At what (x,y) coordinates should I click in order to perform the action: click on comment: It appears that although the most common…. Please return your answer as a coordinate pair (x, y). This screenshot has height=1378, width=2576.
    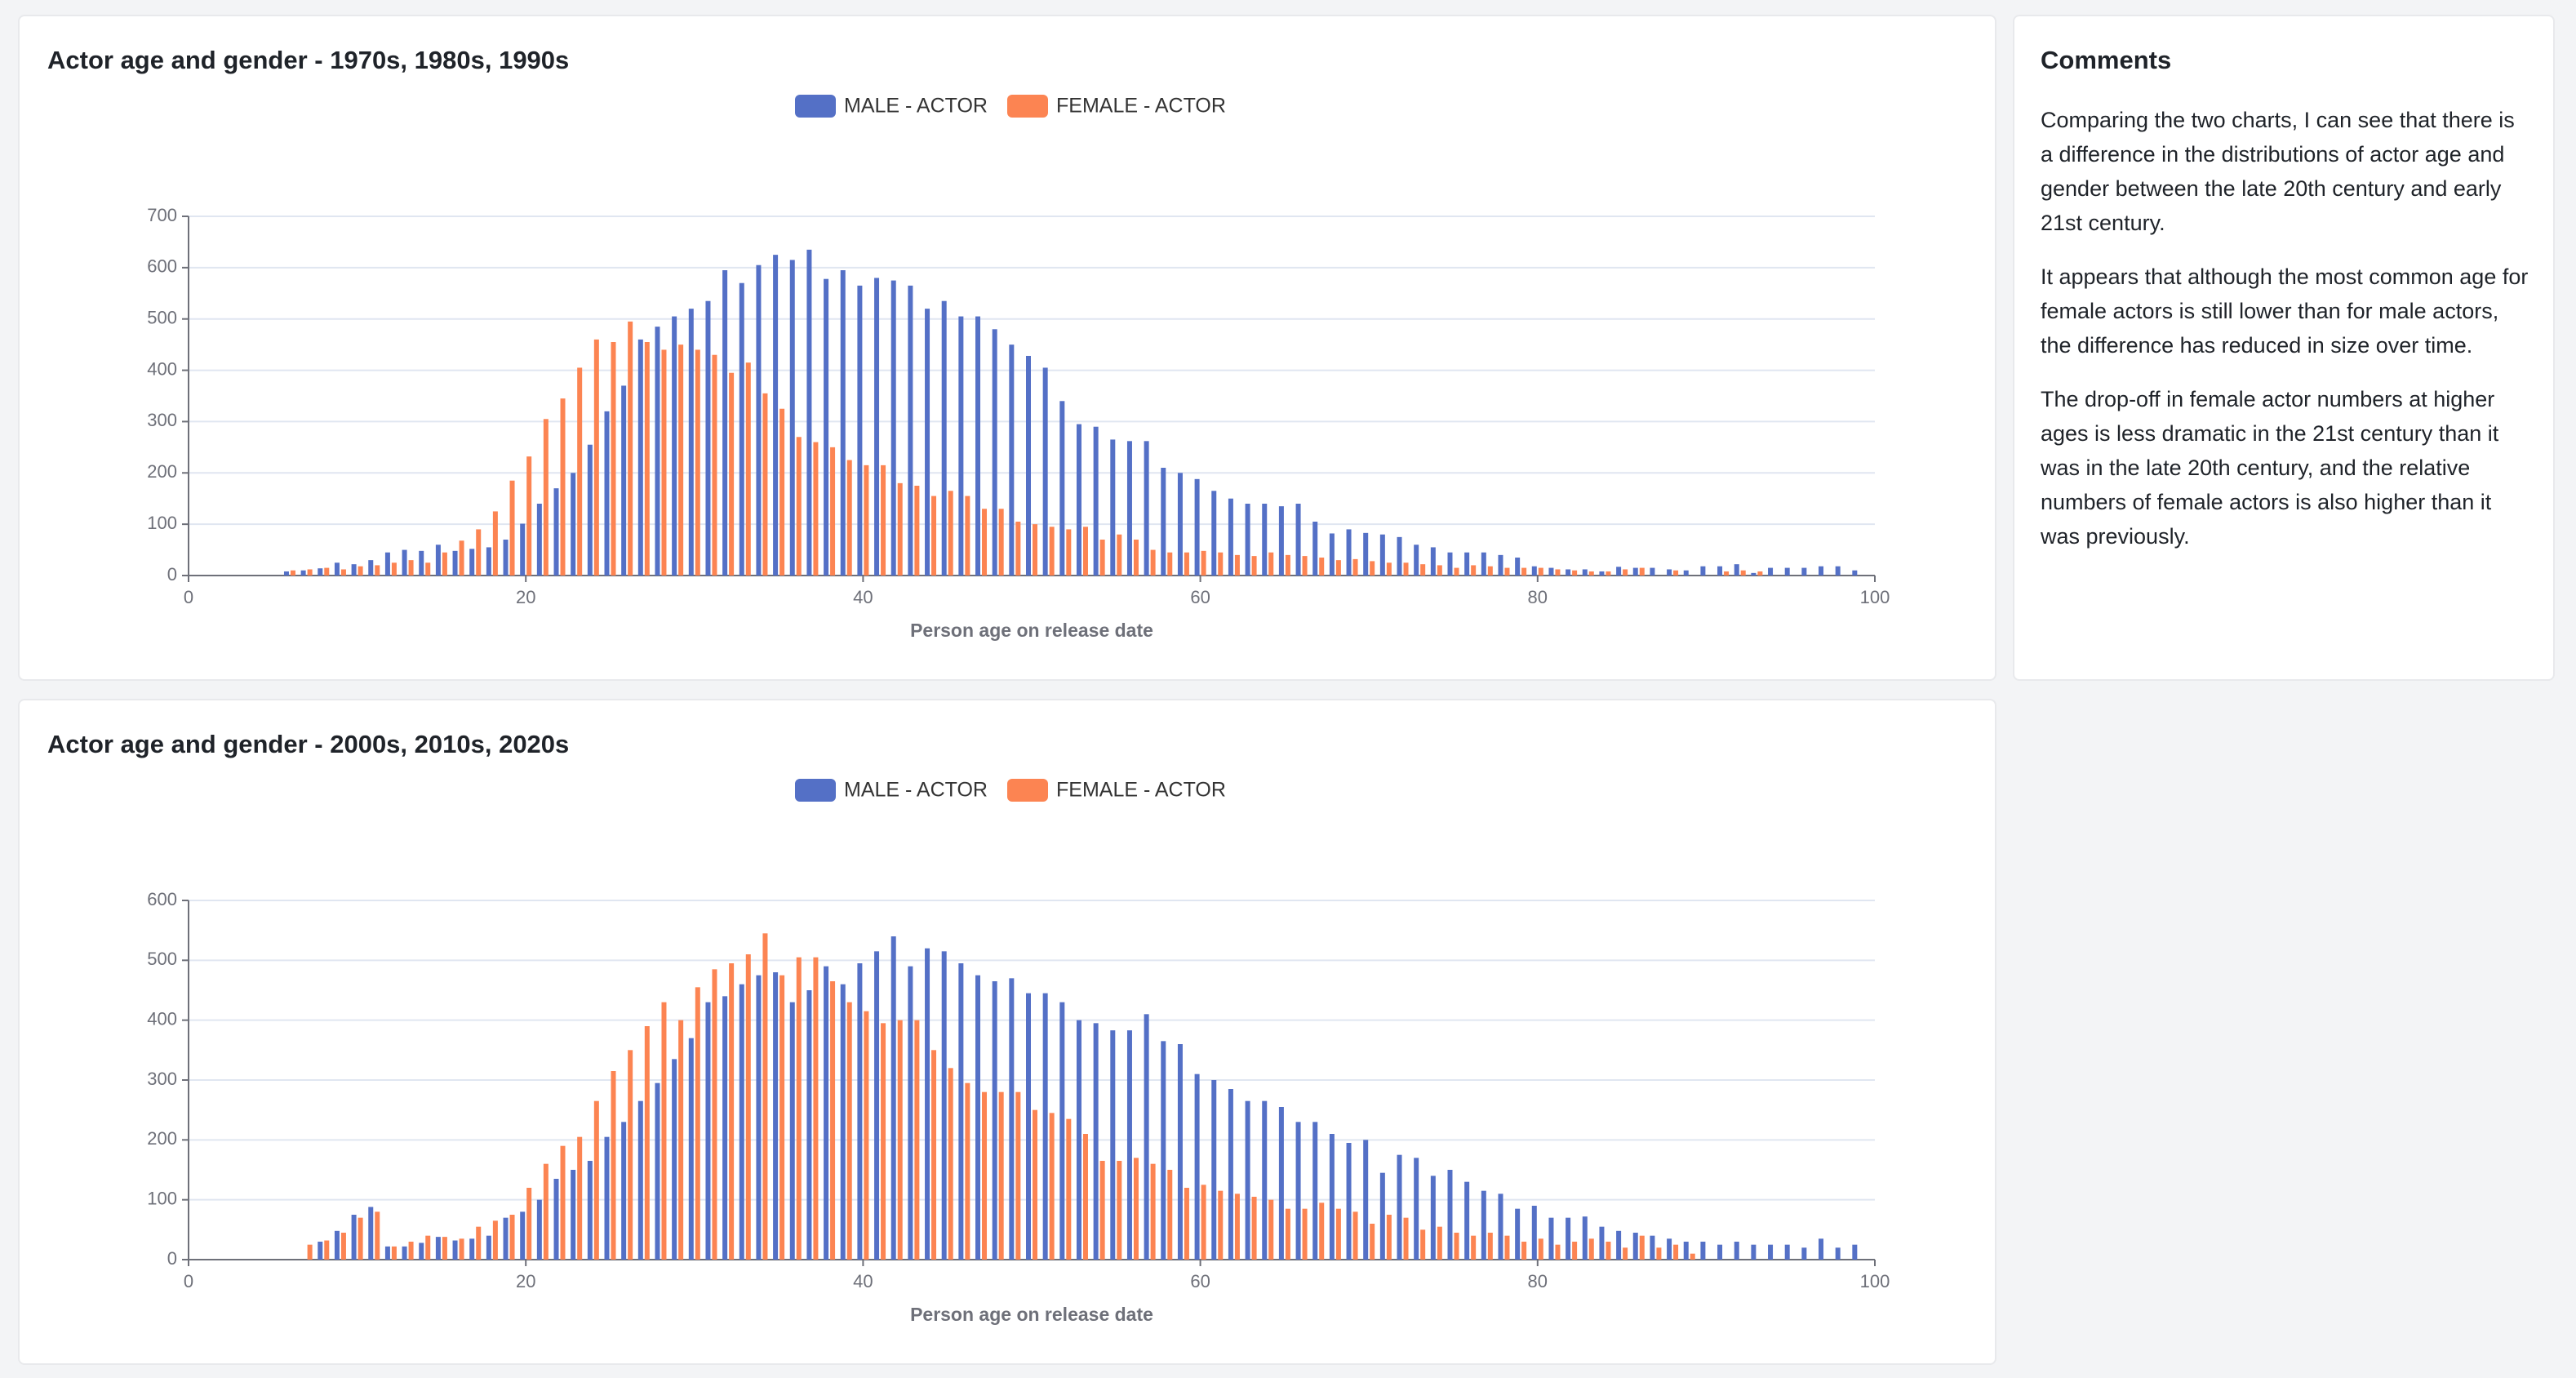
    Looking at the image, I should click on (2285, 311).